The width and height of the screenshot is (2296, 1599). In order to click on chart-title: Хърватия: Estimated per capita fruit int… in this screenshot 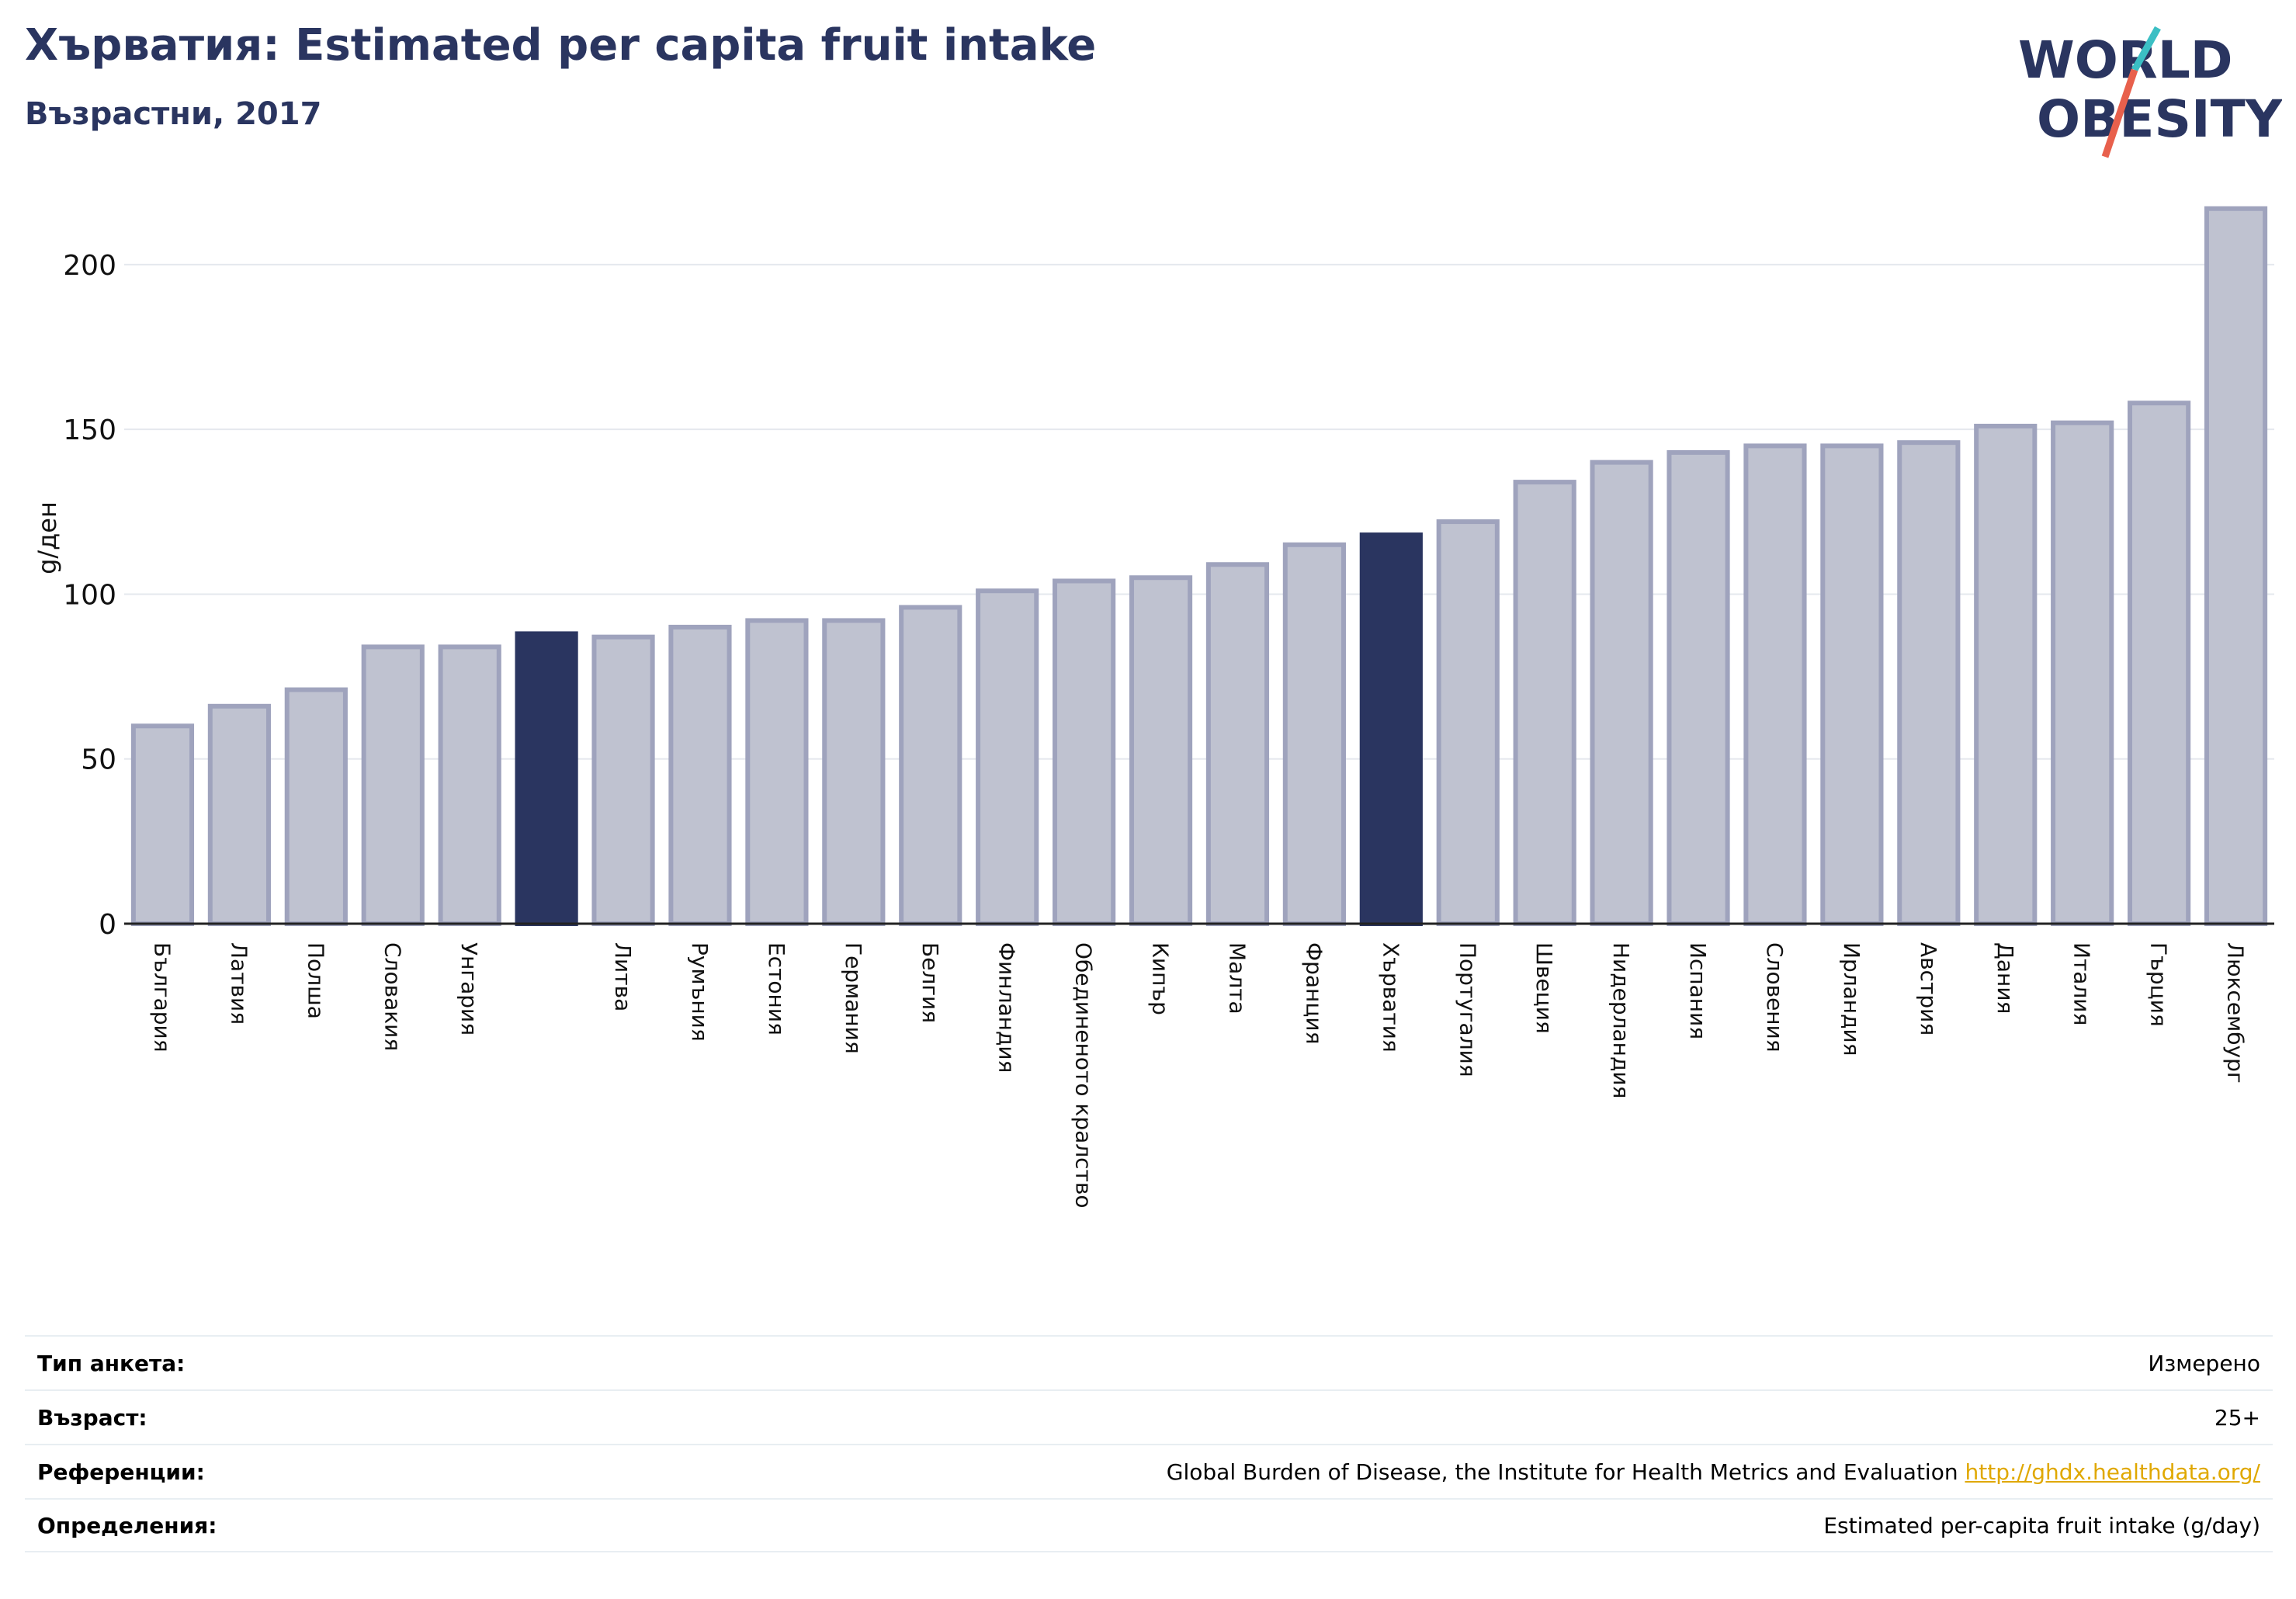, I will do `click(561, 45)`.